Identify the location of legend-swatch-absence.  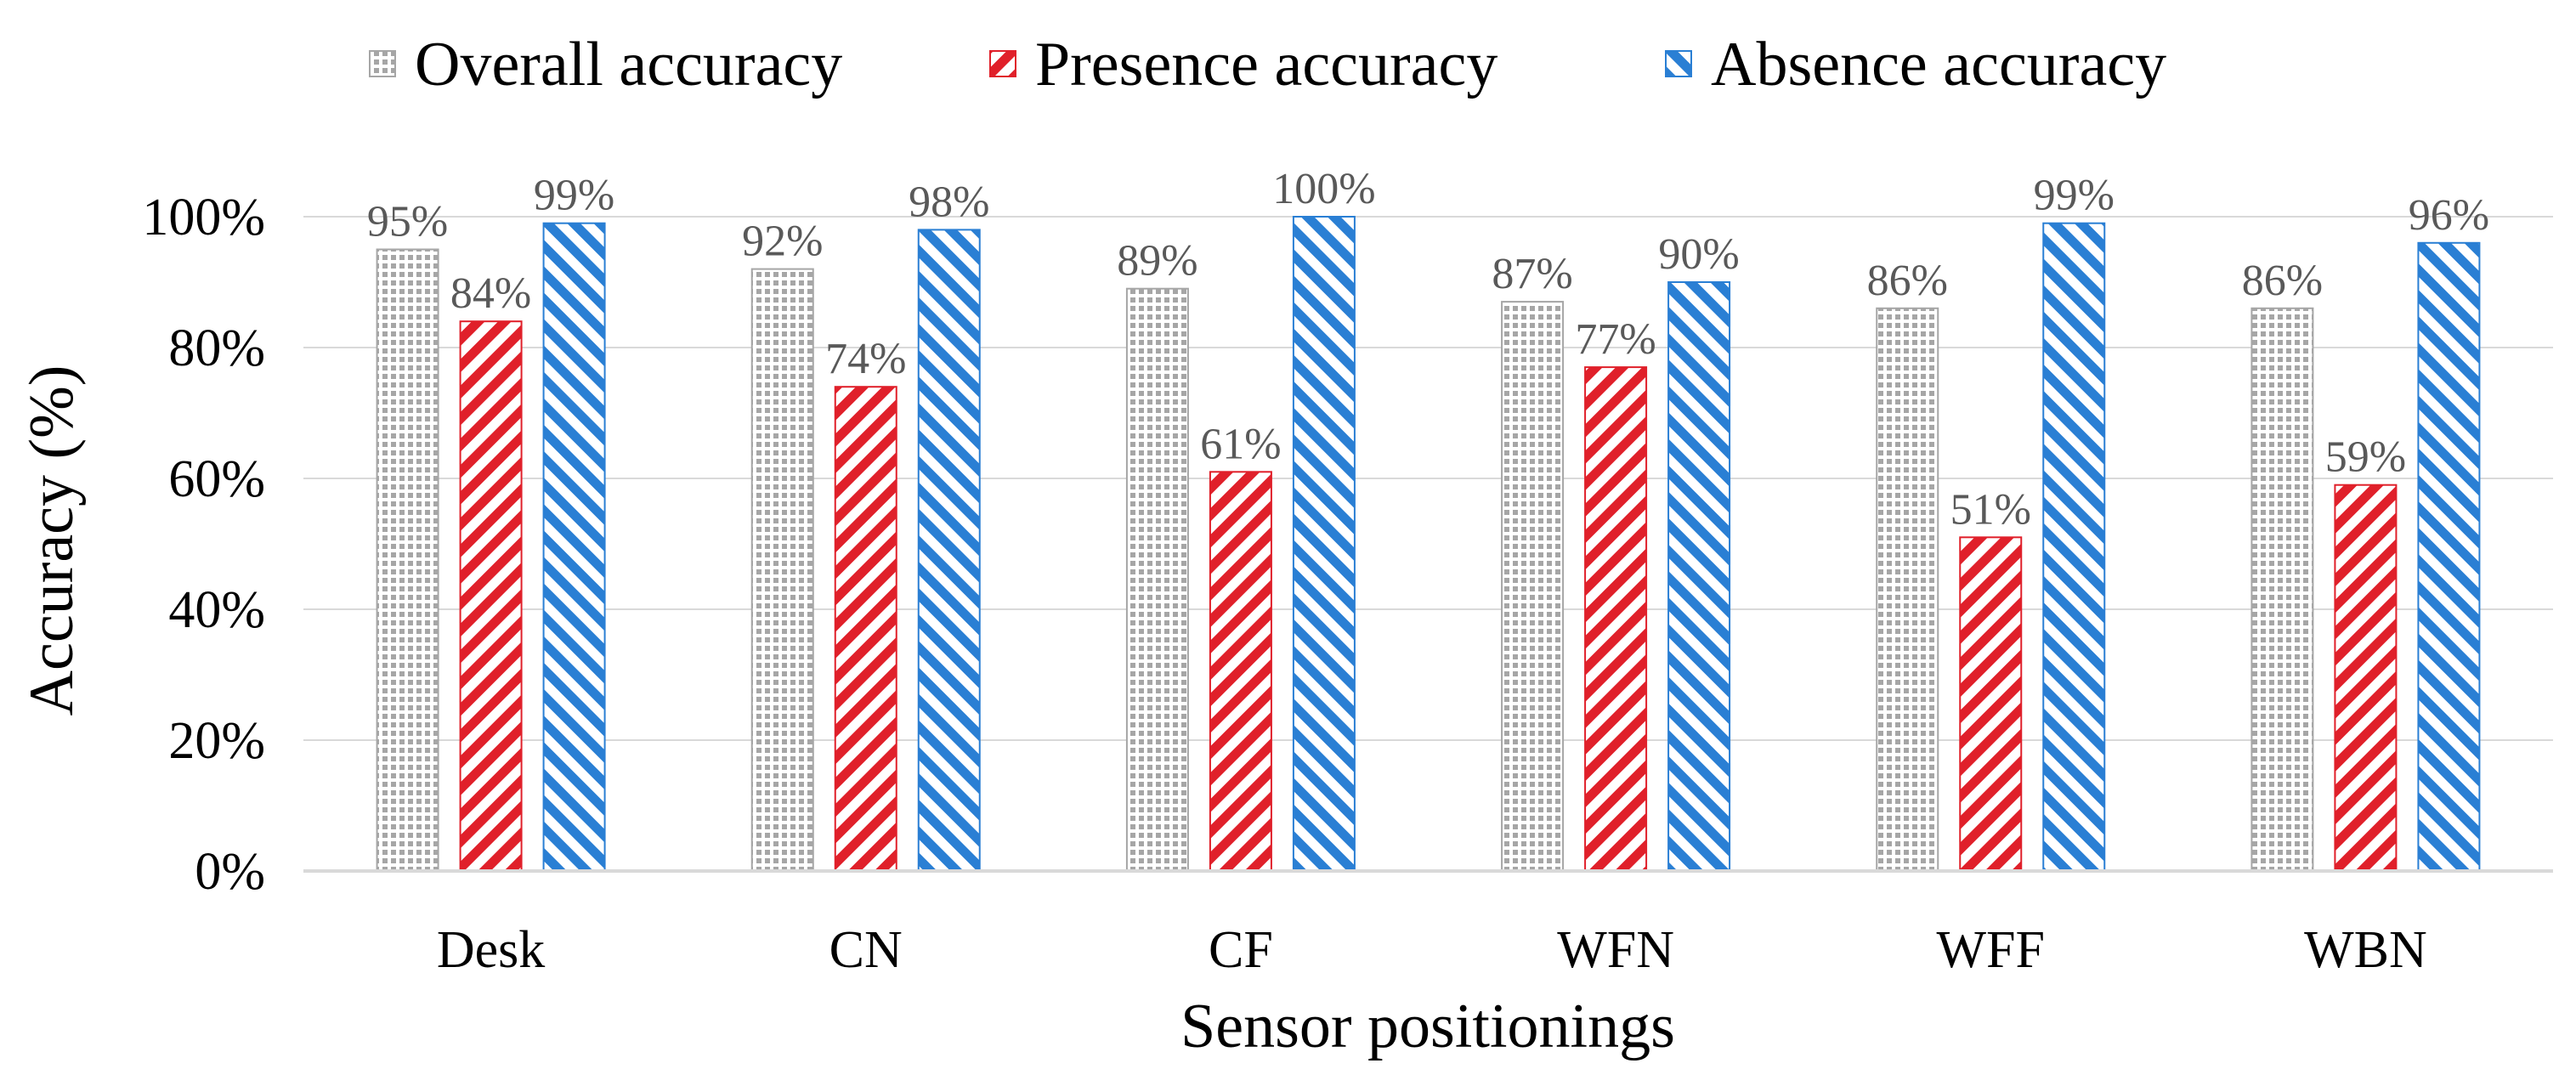
(1678, 64).